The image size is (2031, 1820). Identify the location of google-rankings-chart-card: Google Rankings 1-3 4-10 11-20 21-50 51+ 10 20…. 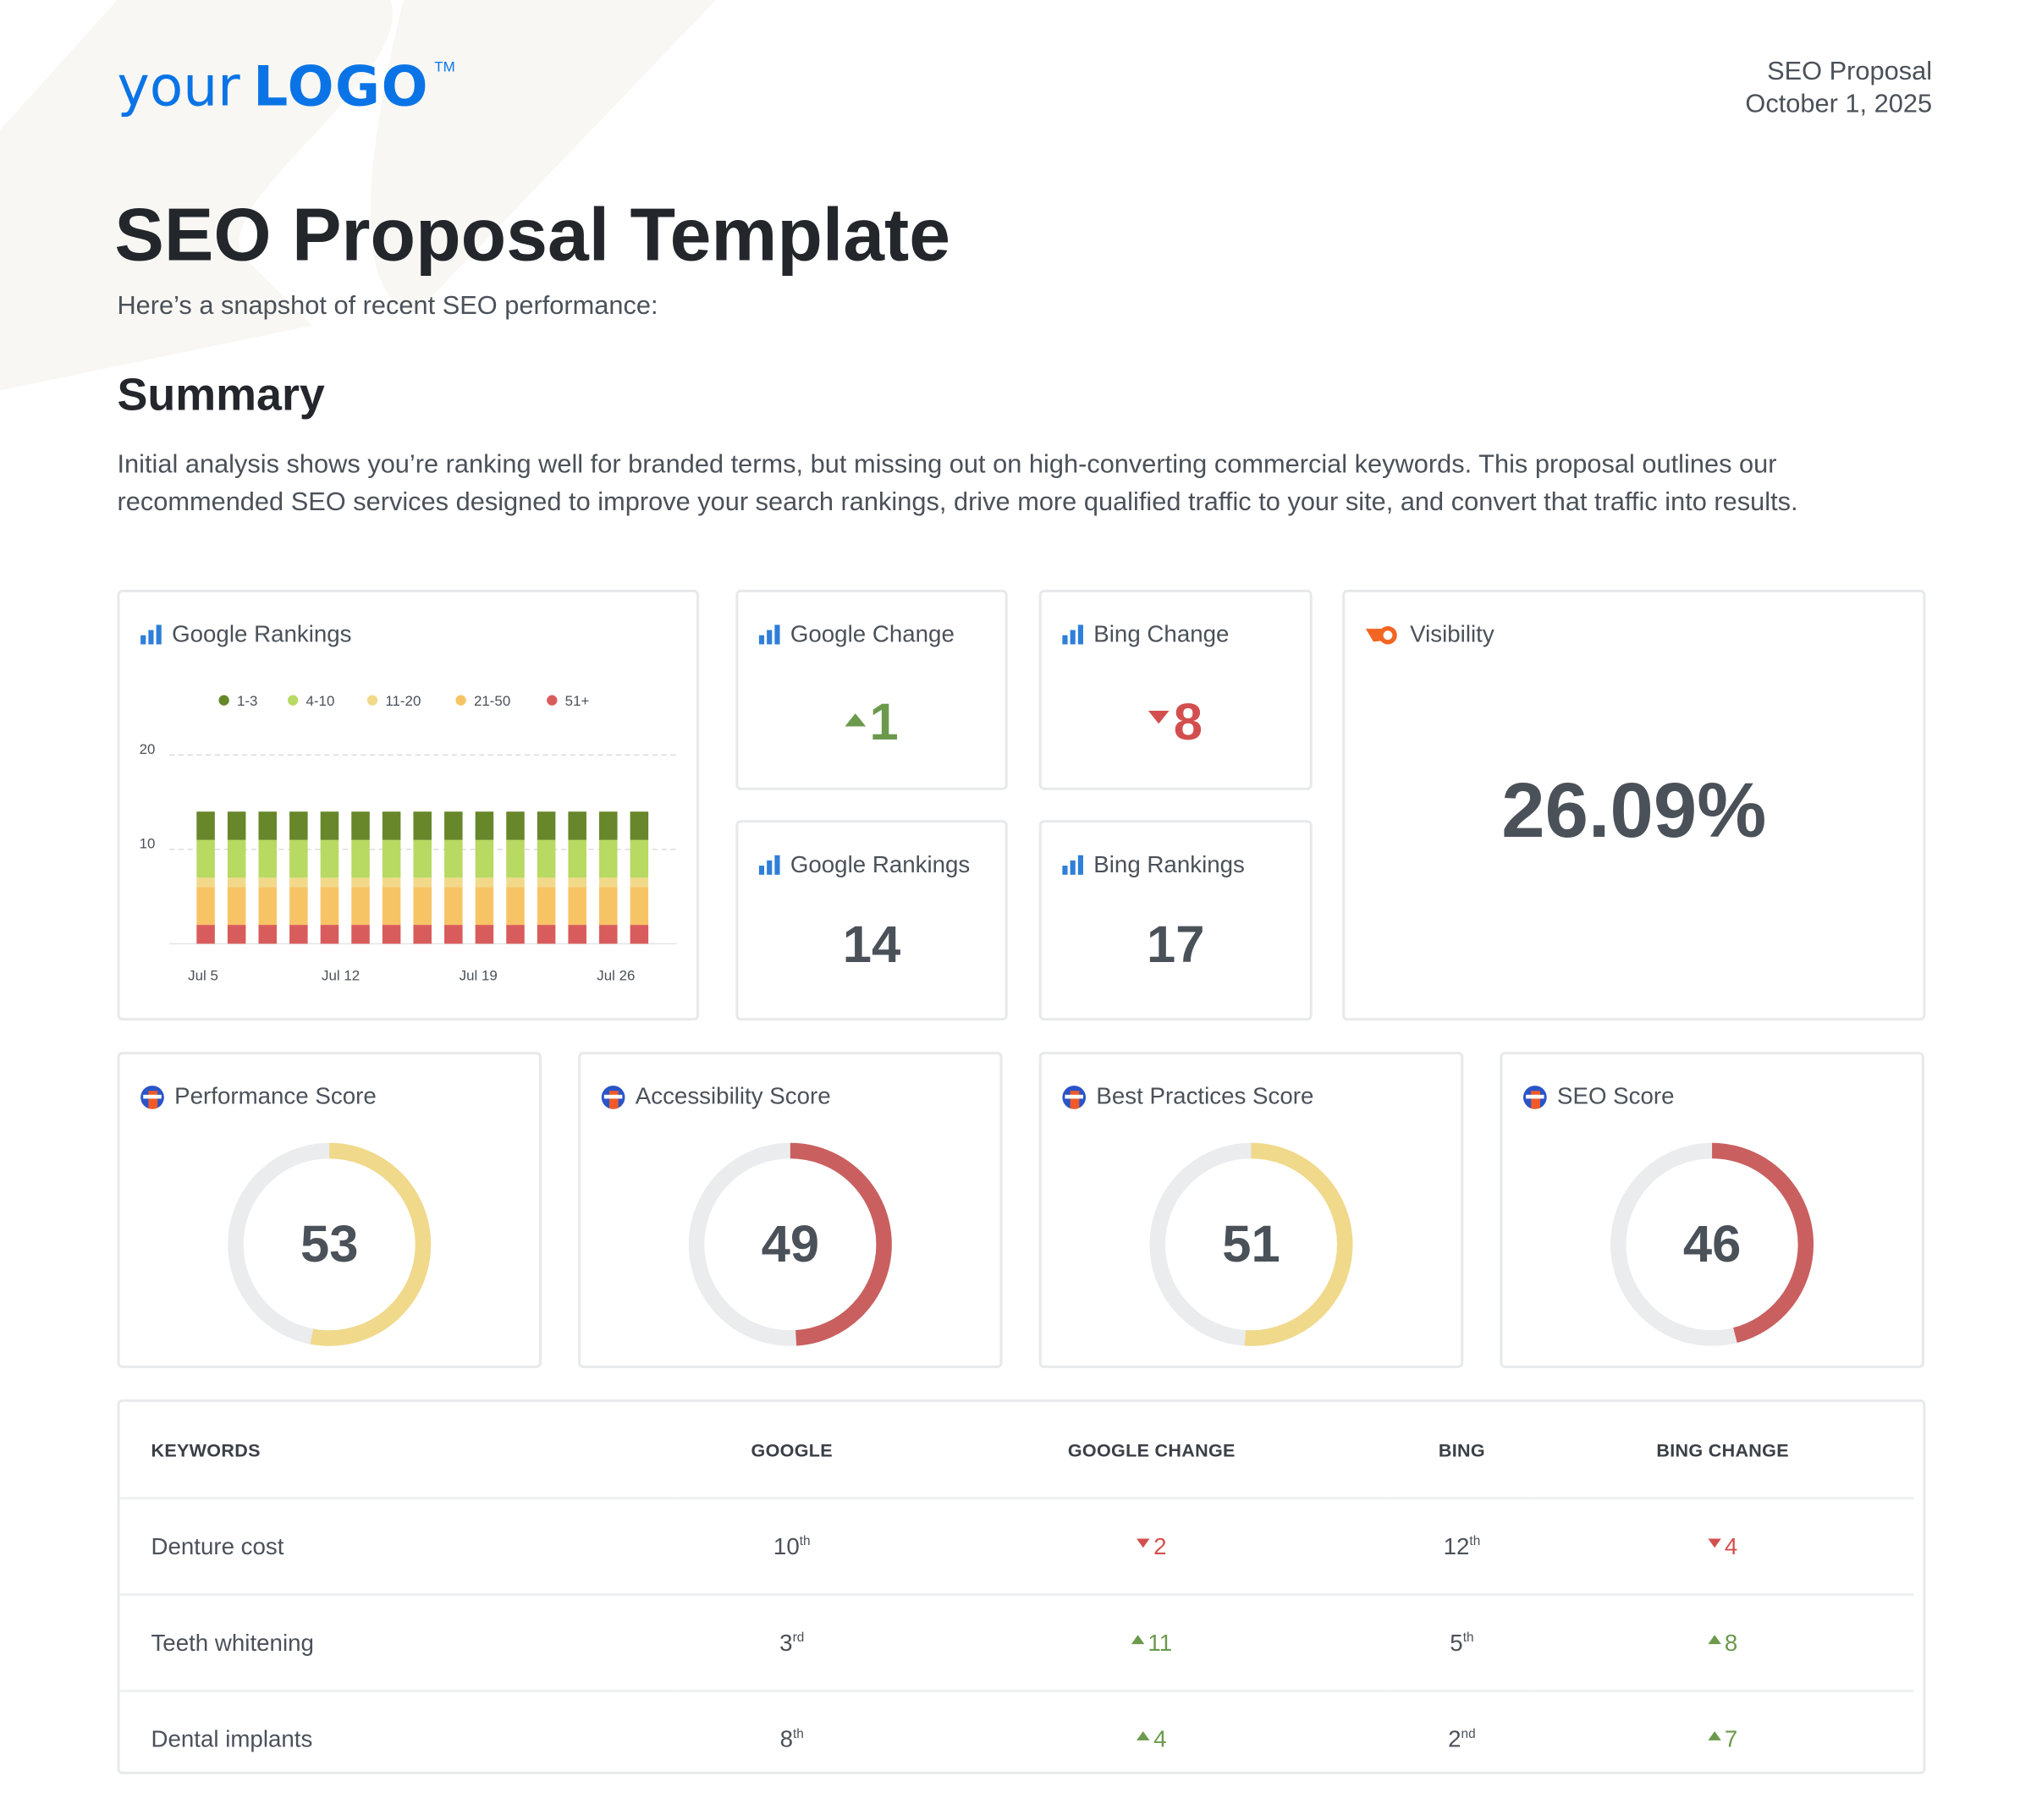
(408, 805).